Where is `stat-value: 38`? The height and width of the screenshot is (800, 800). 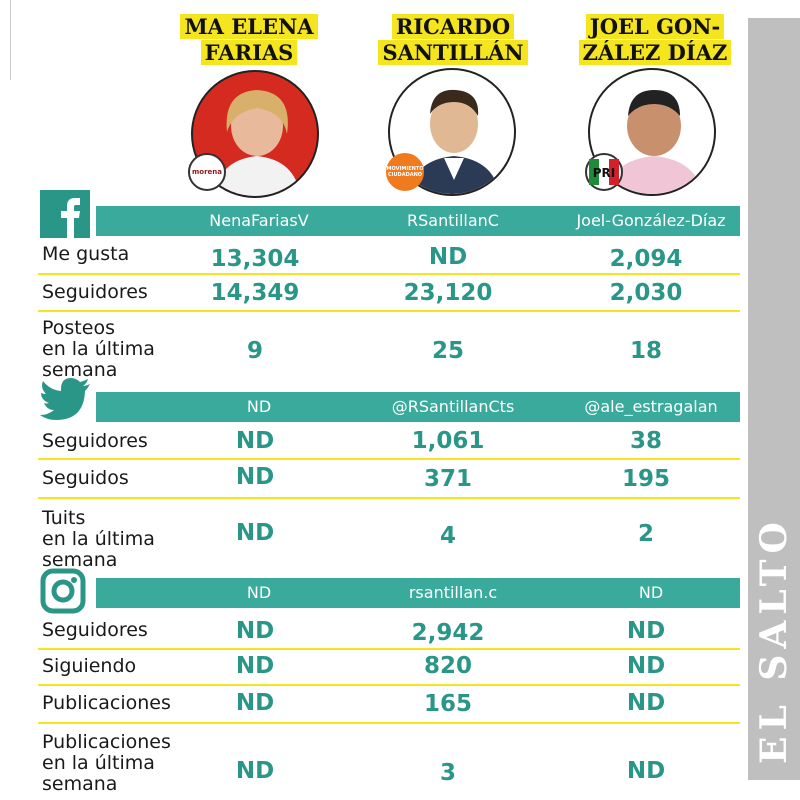
stat-value: 38 is located at coordinates (645, 441).